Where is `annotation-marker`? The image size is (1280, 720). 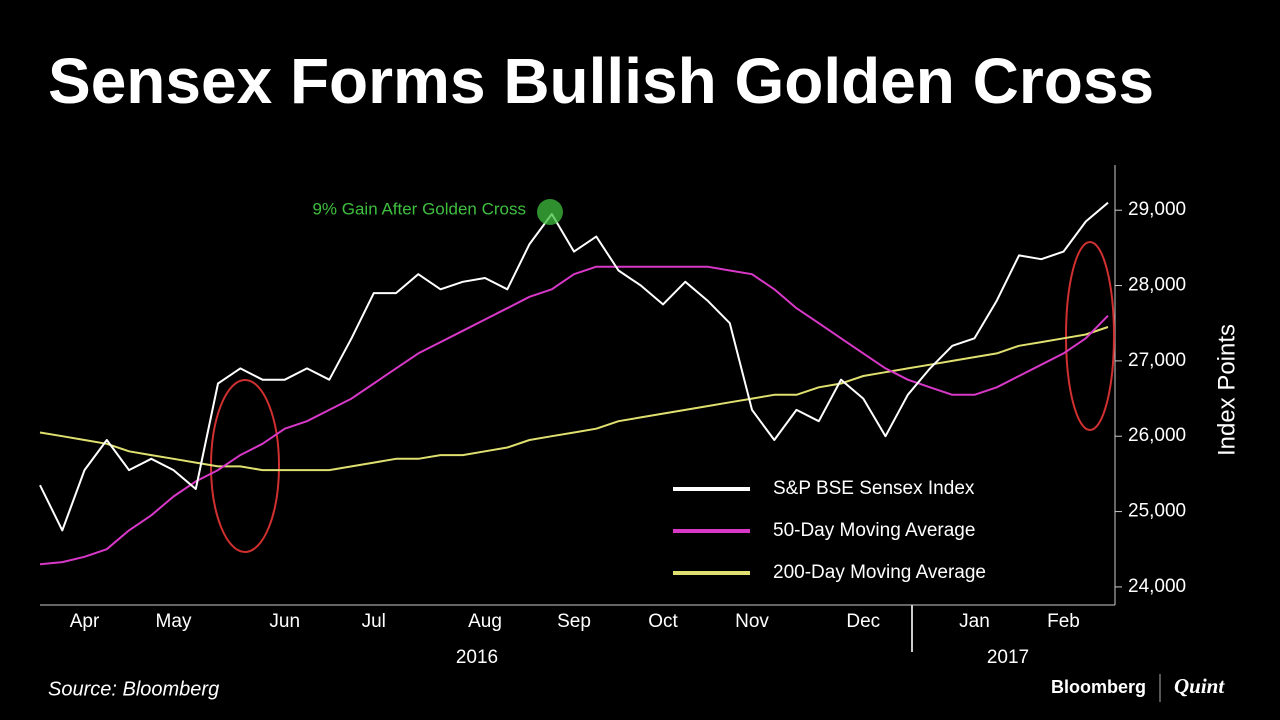
annotation-marker is located at coordinates (550, 212).